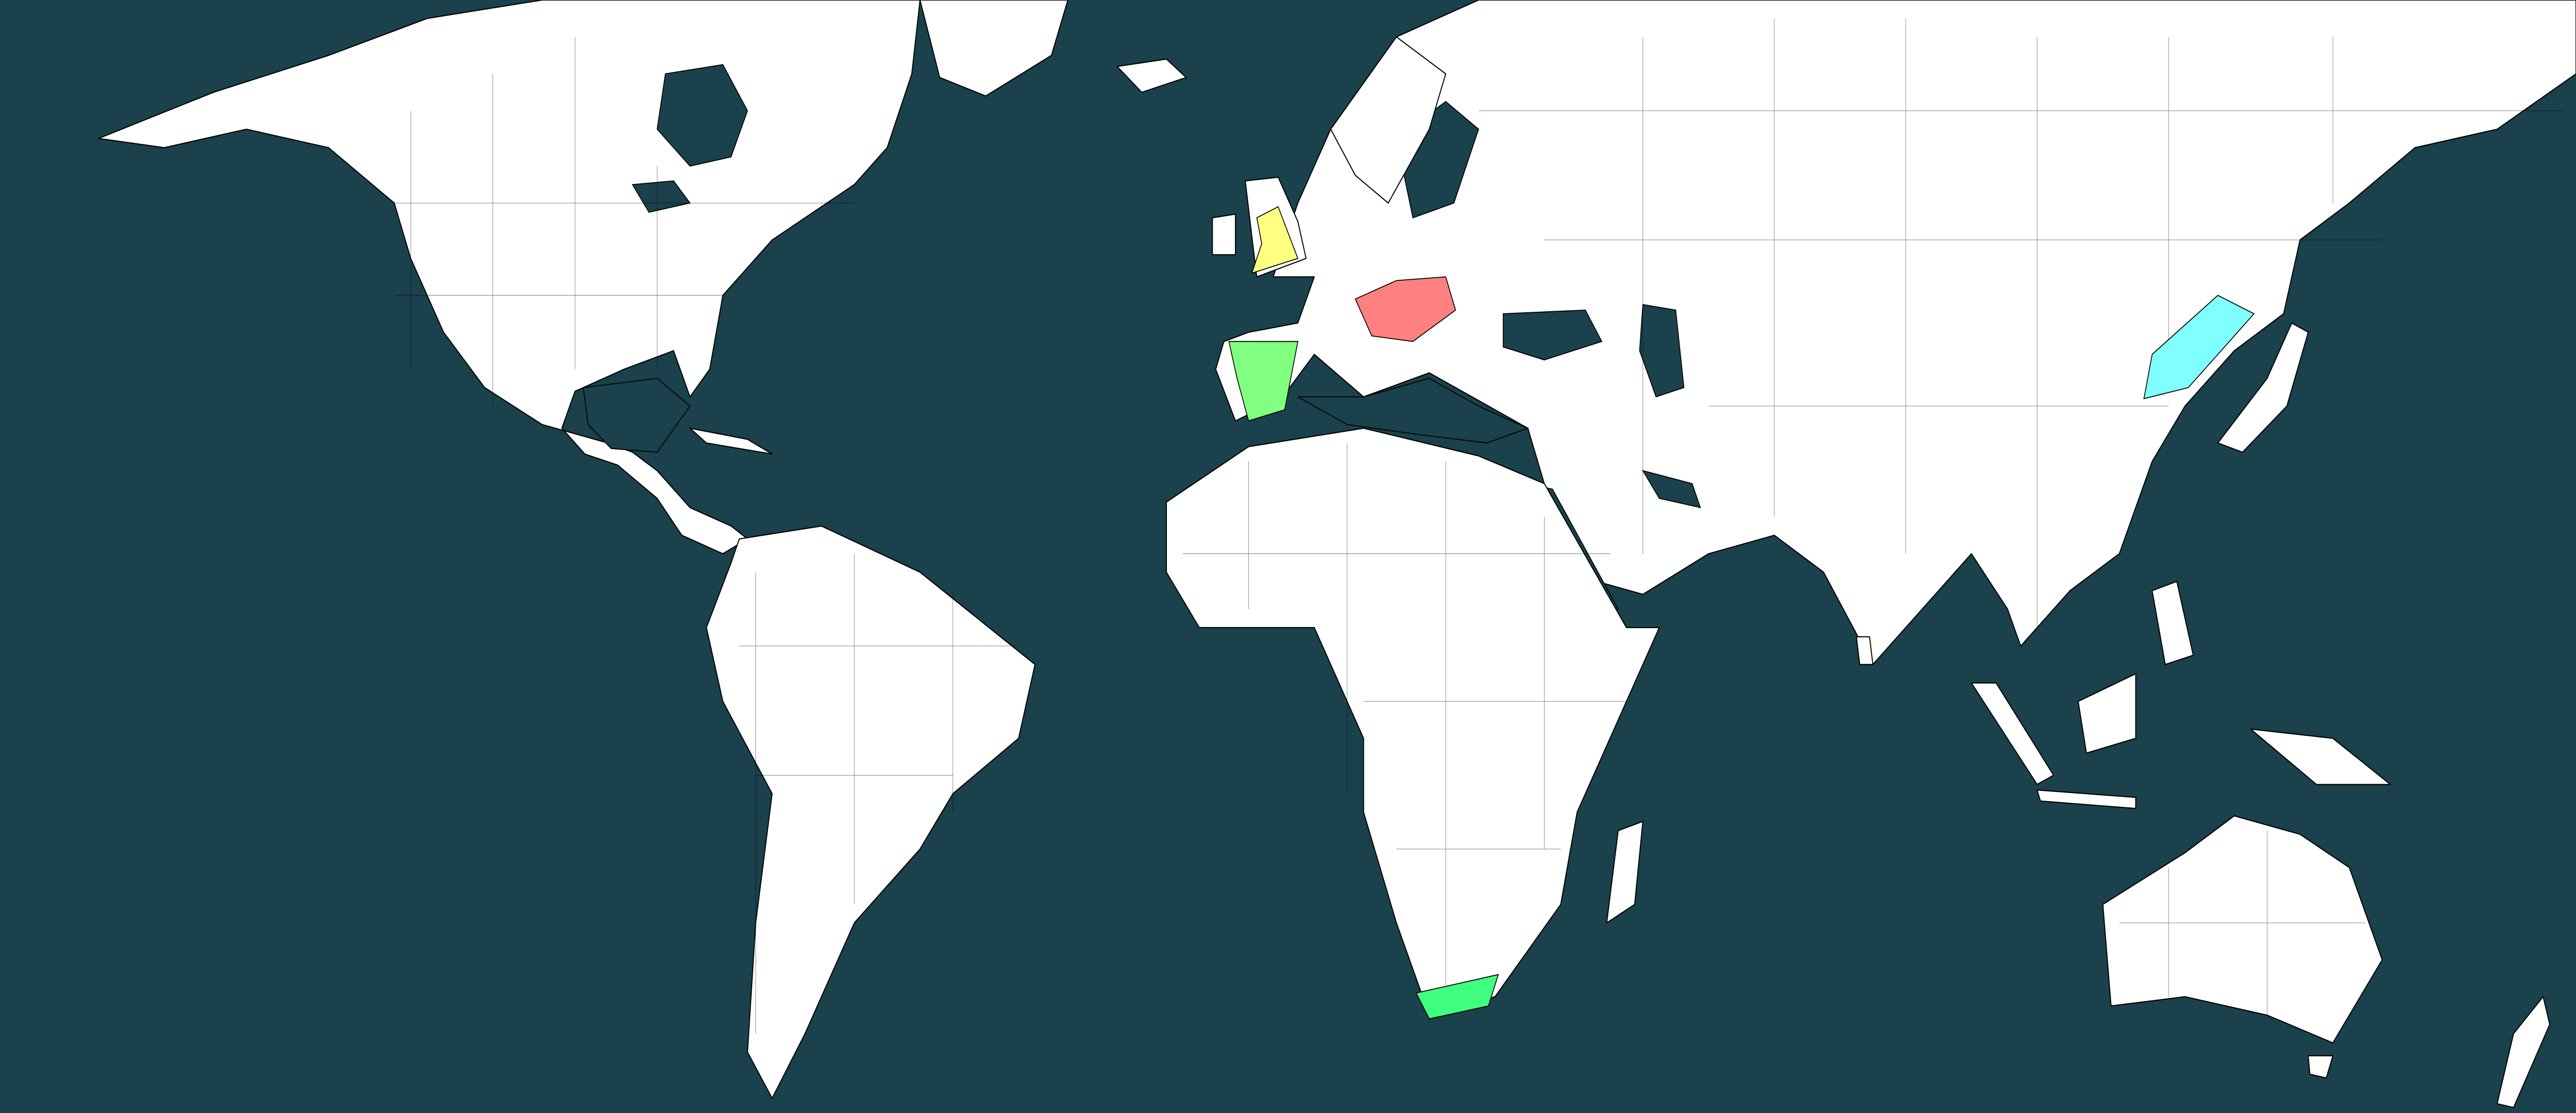  Describe the element at coordinates (2242, 929) in the screenshot. I see `australia` at that location.